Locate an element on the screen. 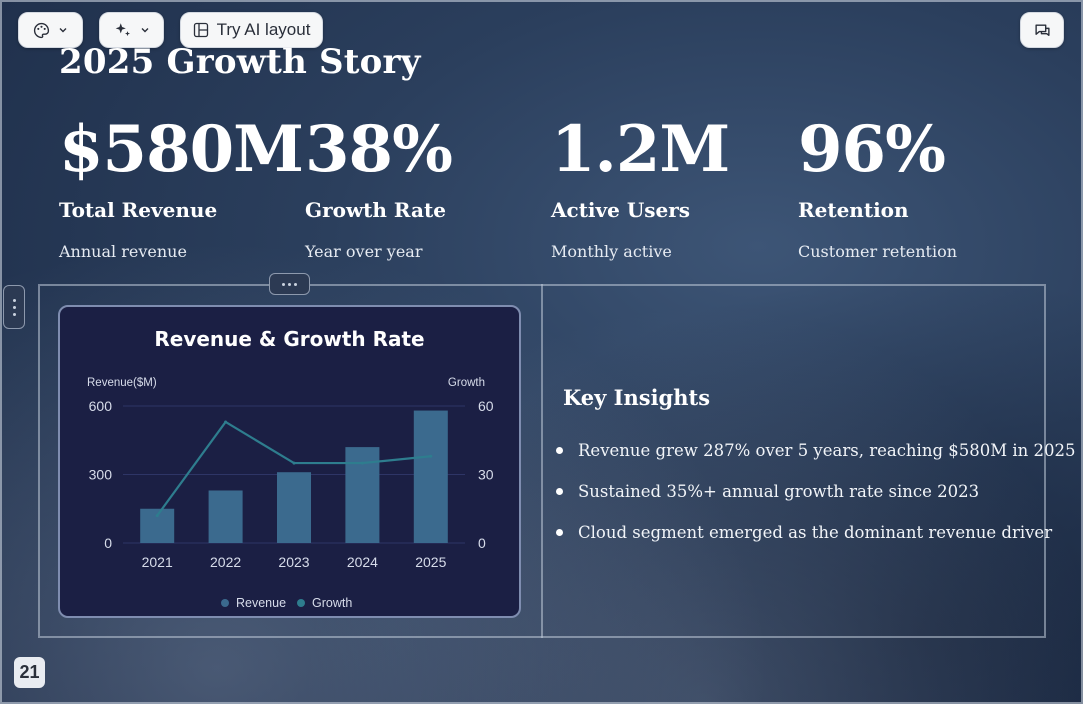 The height and width of the screenshot is (704, 1083). y2-tick-label: 30 is located at coordinates (486, 475).